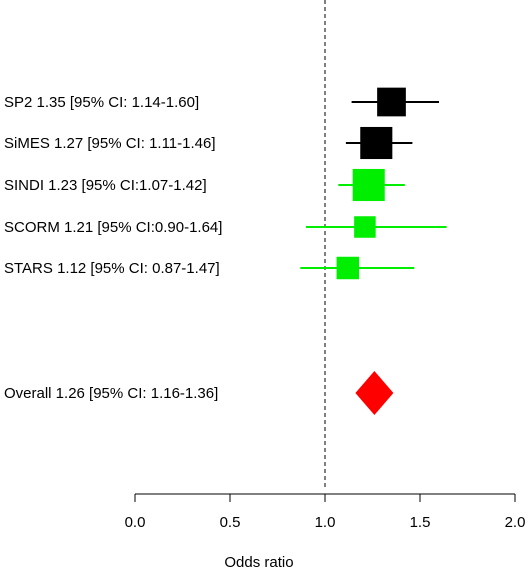  Describe the element at coordinates (101, 102) in the screenshot. I see `study-label: SP2 1.35 [95% CI: 1.14-1.60]` at that location.